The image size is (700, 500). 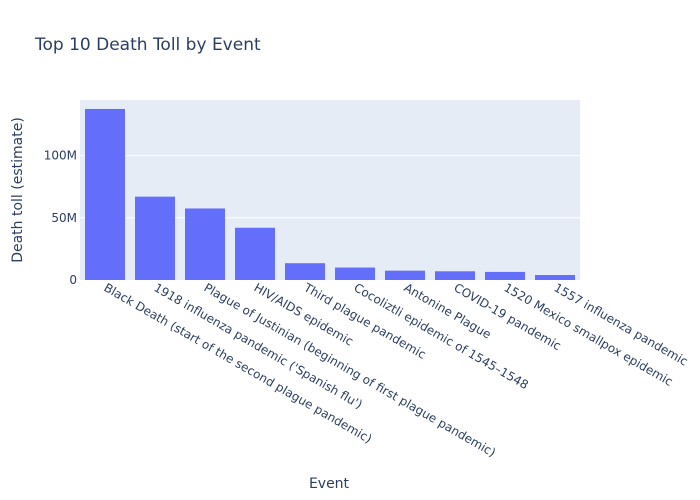 What do you see at coordinates (147, 45) in the screenshot?
I see `chart-title: Top 10 Death Toll by Event` at bounding box center [147, 45].